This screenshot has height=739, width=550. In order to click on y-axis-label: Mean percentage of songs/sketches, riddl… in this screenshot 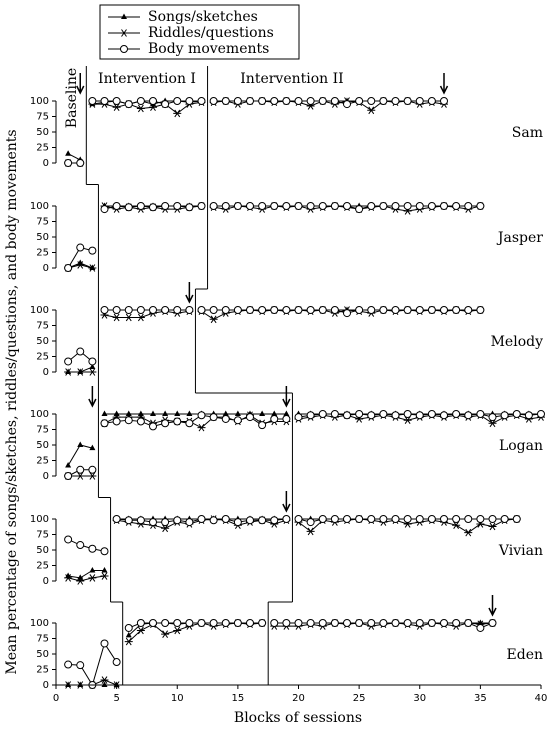, I will do `click(12, 401)`.